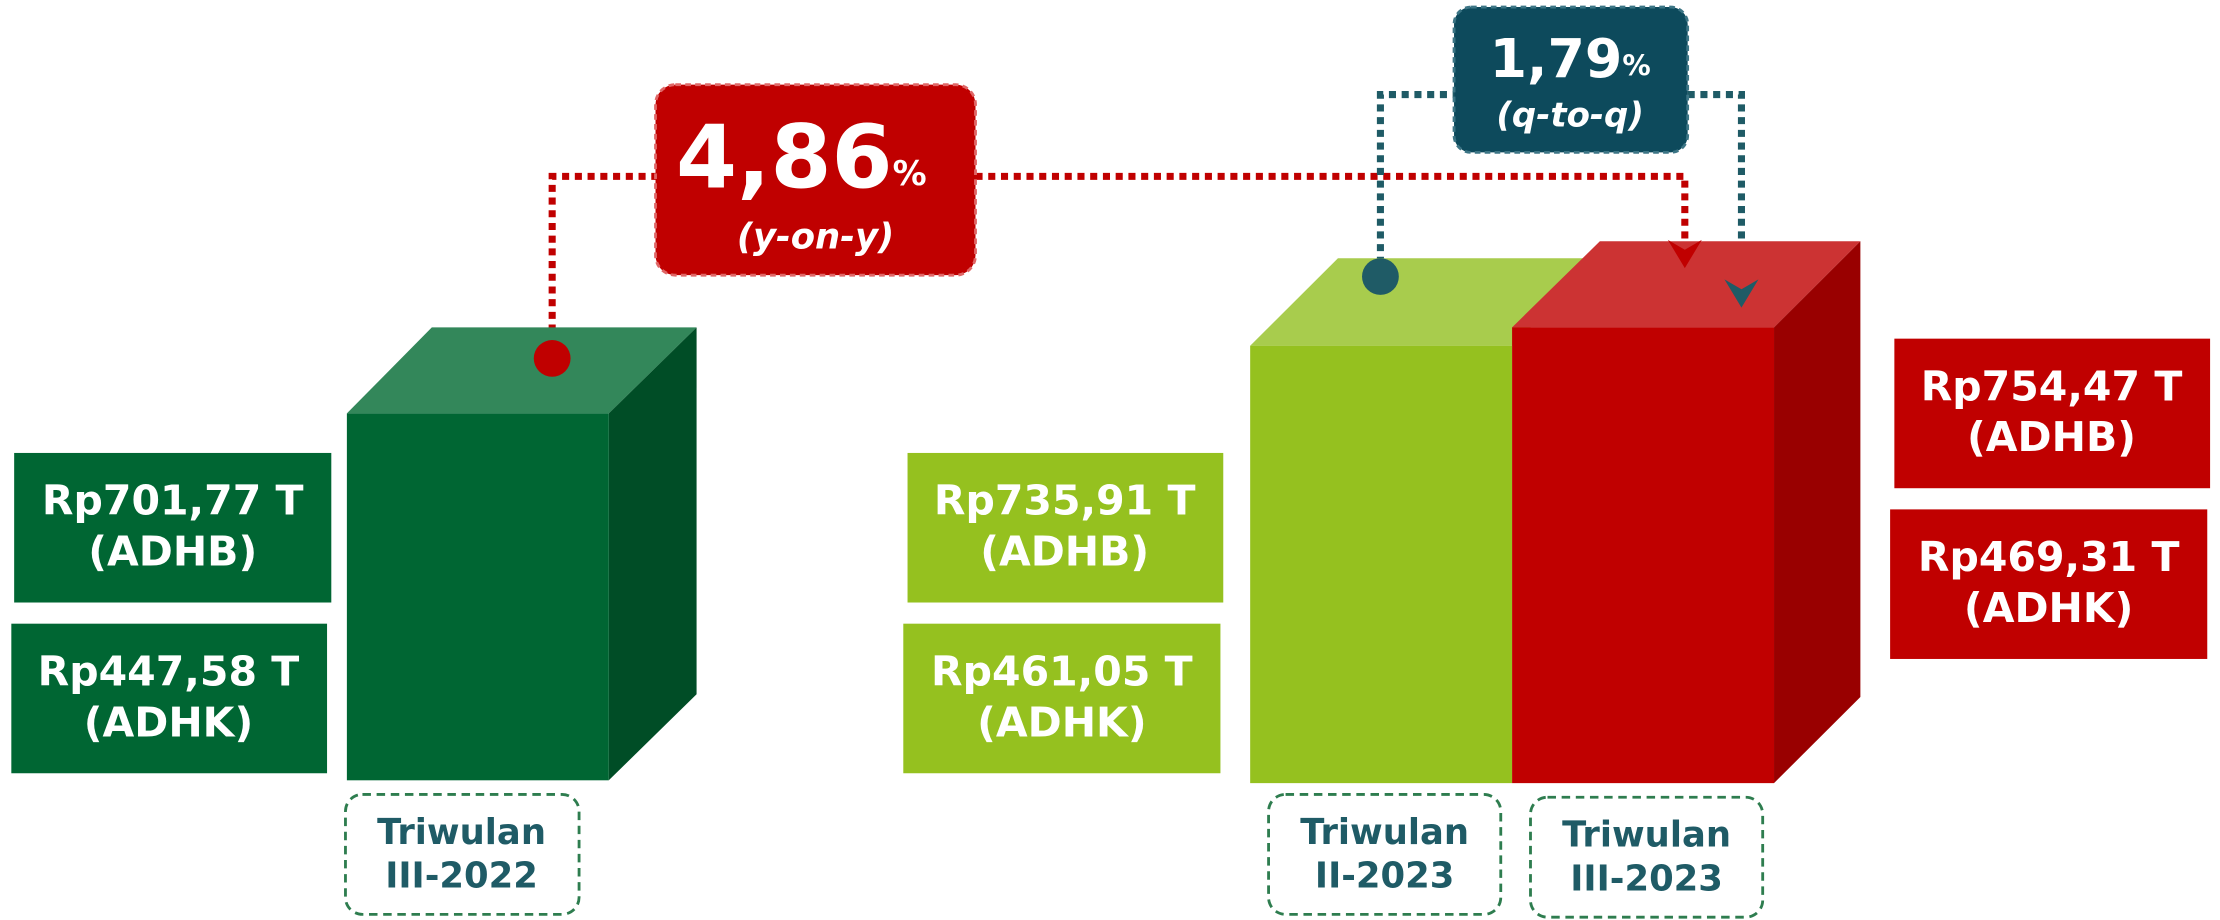  What do you see at coordinates (1684, 254) in the screenshot?
I see `yoy-arrow` at bounding box center [1684, 254].